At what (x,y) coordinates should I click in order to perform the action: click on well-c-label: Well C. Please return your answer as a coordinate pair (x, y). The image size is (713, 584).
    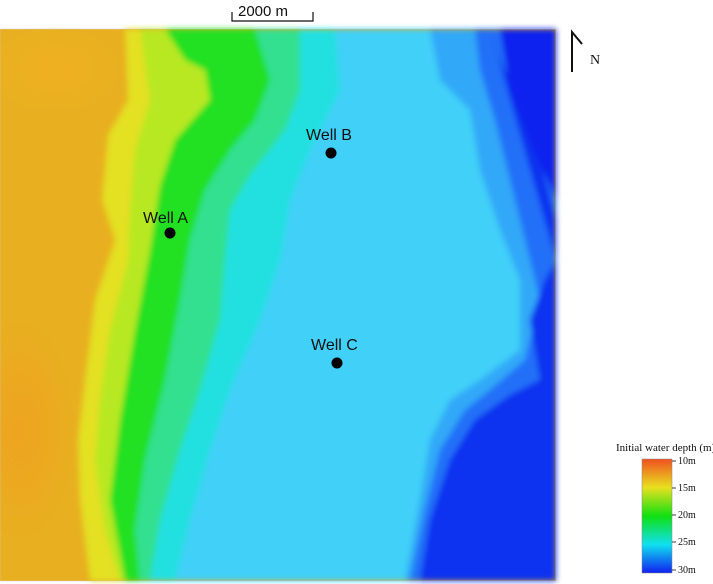
    Looking at the image, I should click on (334, 345).